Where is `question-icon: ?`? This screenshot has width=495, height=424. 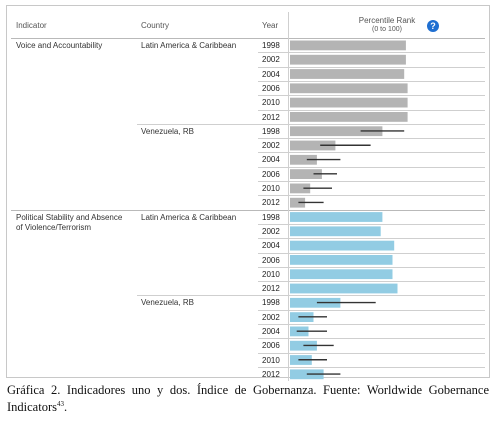
question-icon: ? is located at coordinates (433, 26).